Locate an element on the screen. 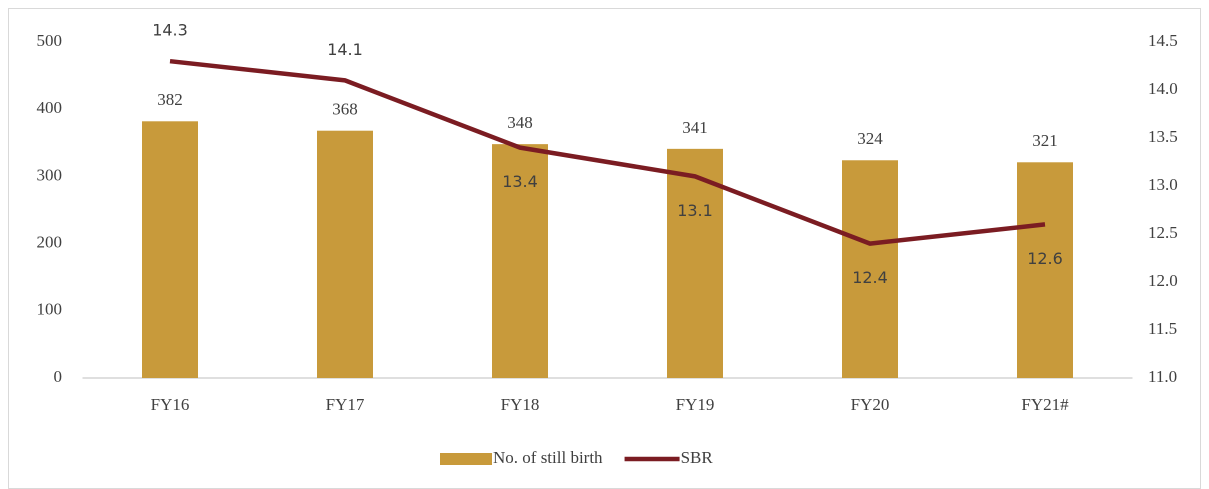  data-label: 348 is located at coordinates (520, 122).